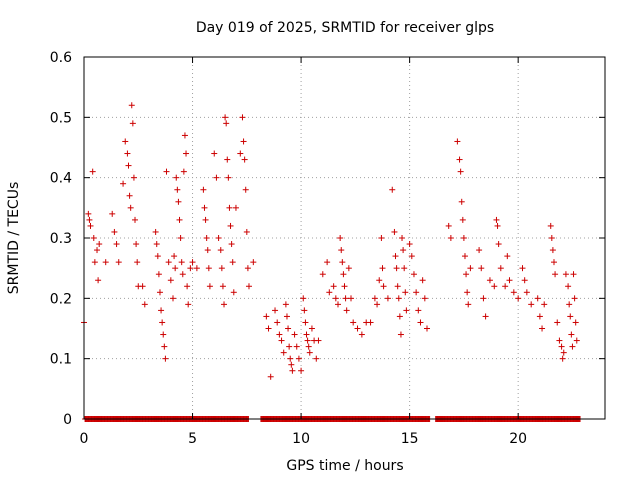 Image resolution: width=640 pixels, height=480 pixels. What do you see at coordinates (61, 299) in the screenshot?
I see `y-tick-label-2: 0.2` at bounding box center [61, 299].